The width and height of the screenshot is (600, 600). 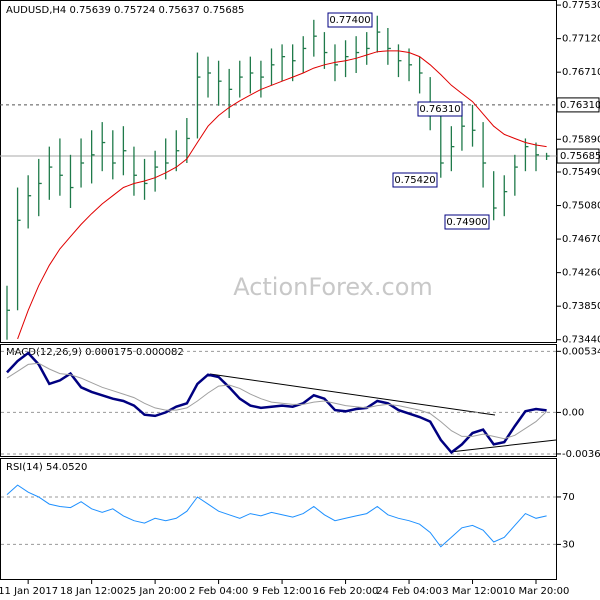 What do you see at coordinates (536, 591) in the screenshot?
I see `x-tick-label: 10 Mar 20:00` at bounding box center [536, 591].